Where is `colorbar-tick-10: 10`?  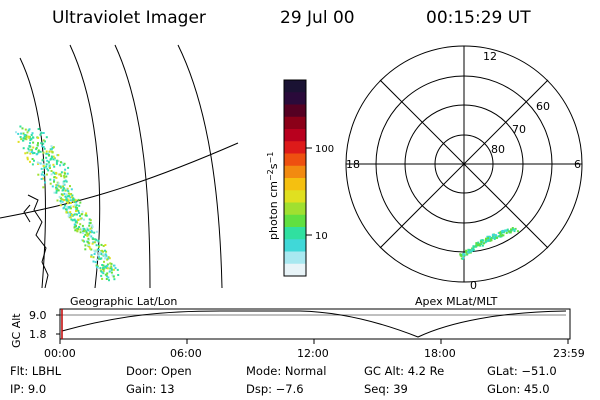
colorbar-tick-10: 10 is located at coordinates (321, 236).